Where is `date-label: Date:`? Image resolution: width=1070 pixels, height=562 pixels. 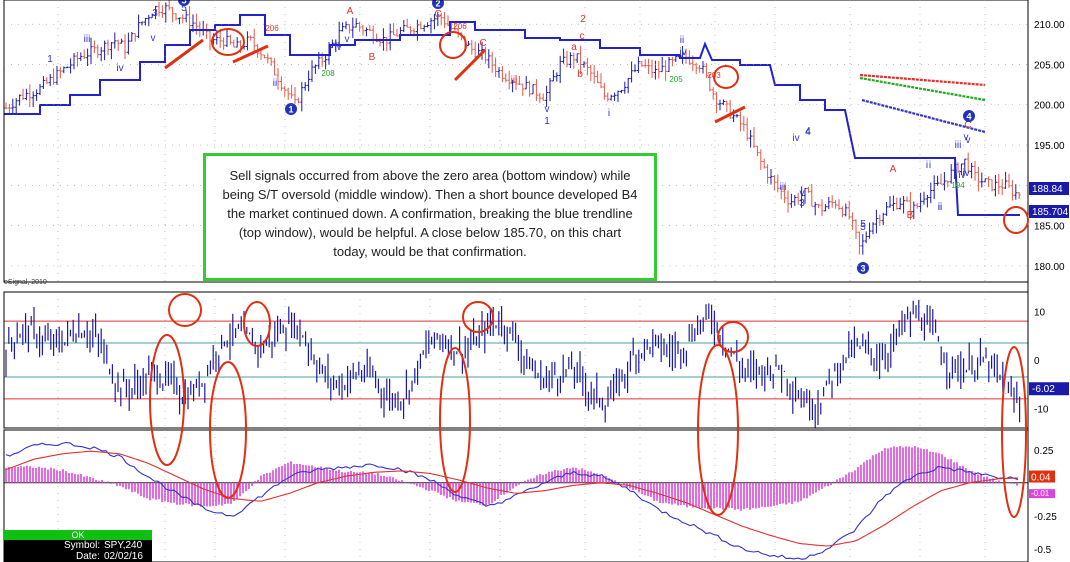
date-label: Date: is located at coordinates (88, 556).